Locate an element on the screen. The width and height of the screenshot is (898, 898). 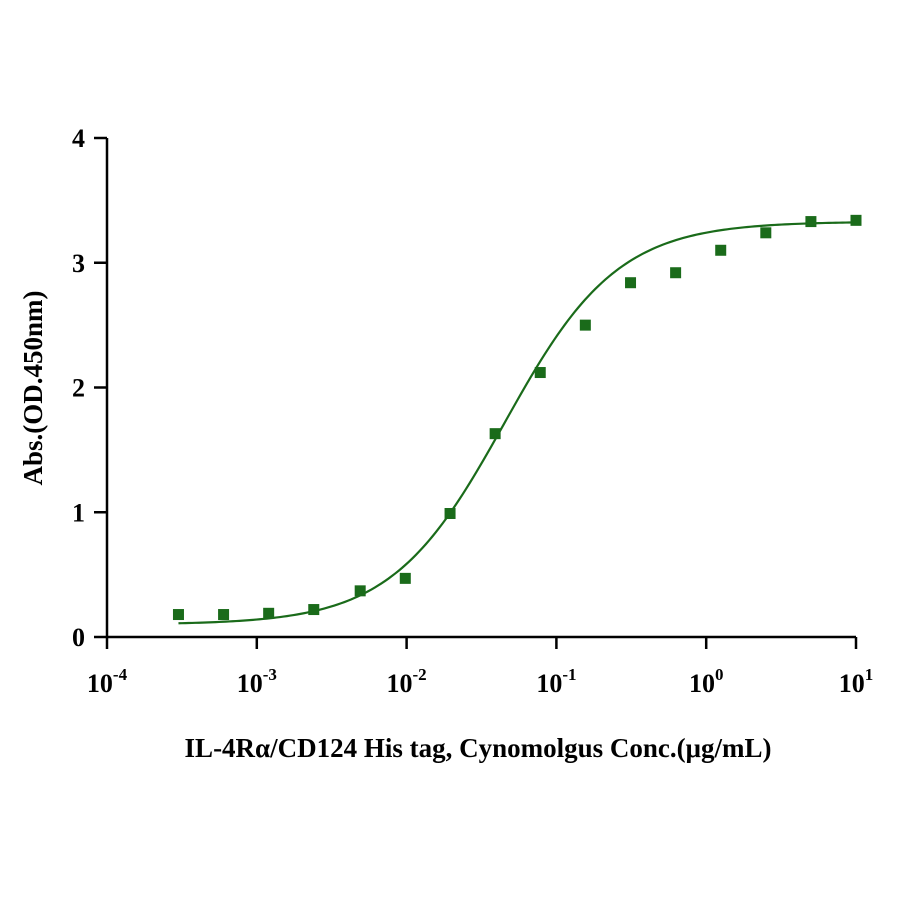
y-tick-label: 2 is located at coordinates (78, 388).